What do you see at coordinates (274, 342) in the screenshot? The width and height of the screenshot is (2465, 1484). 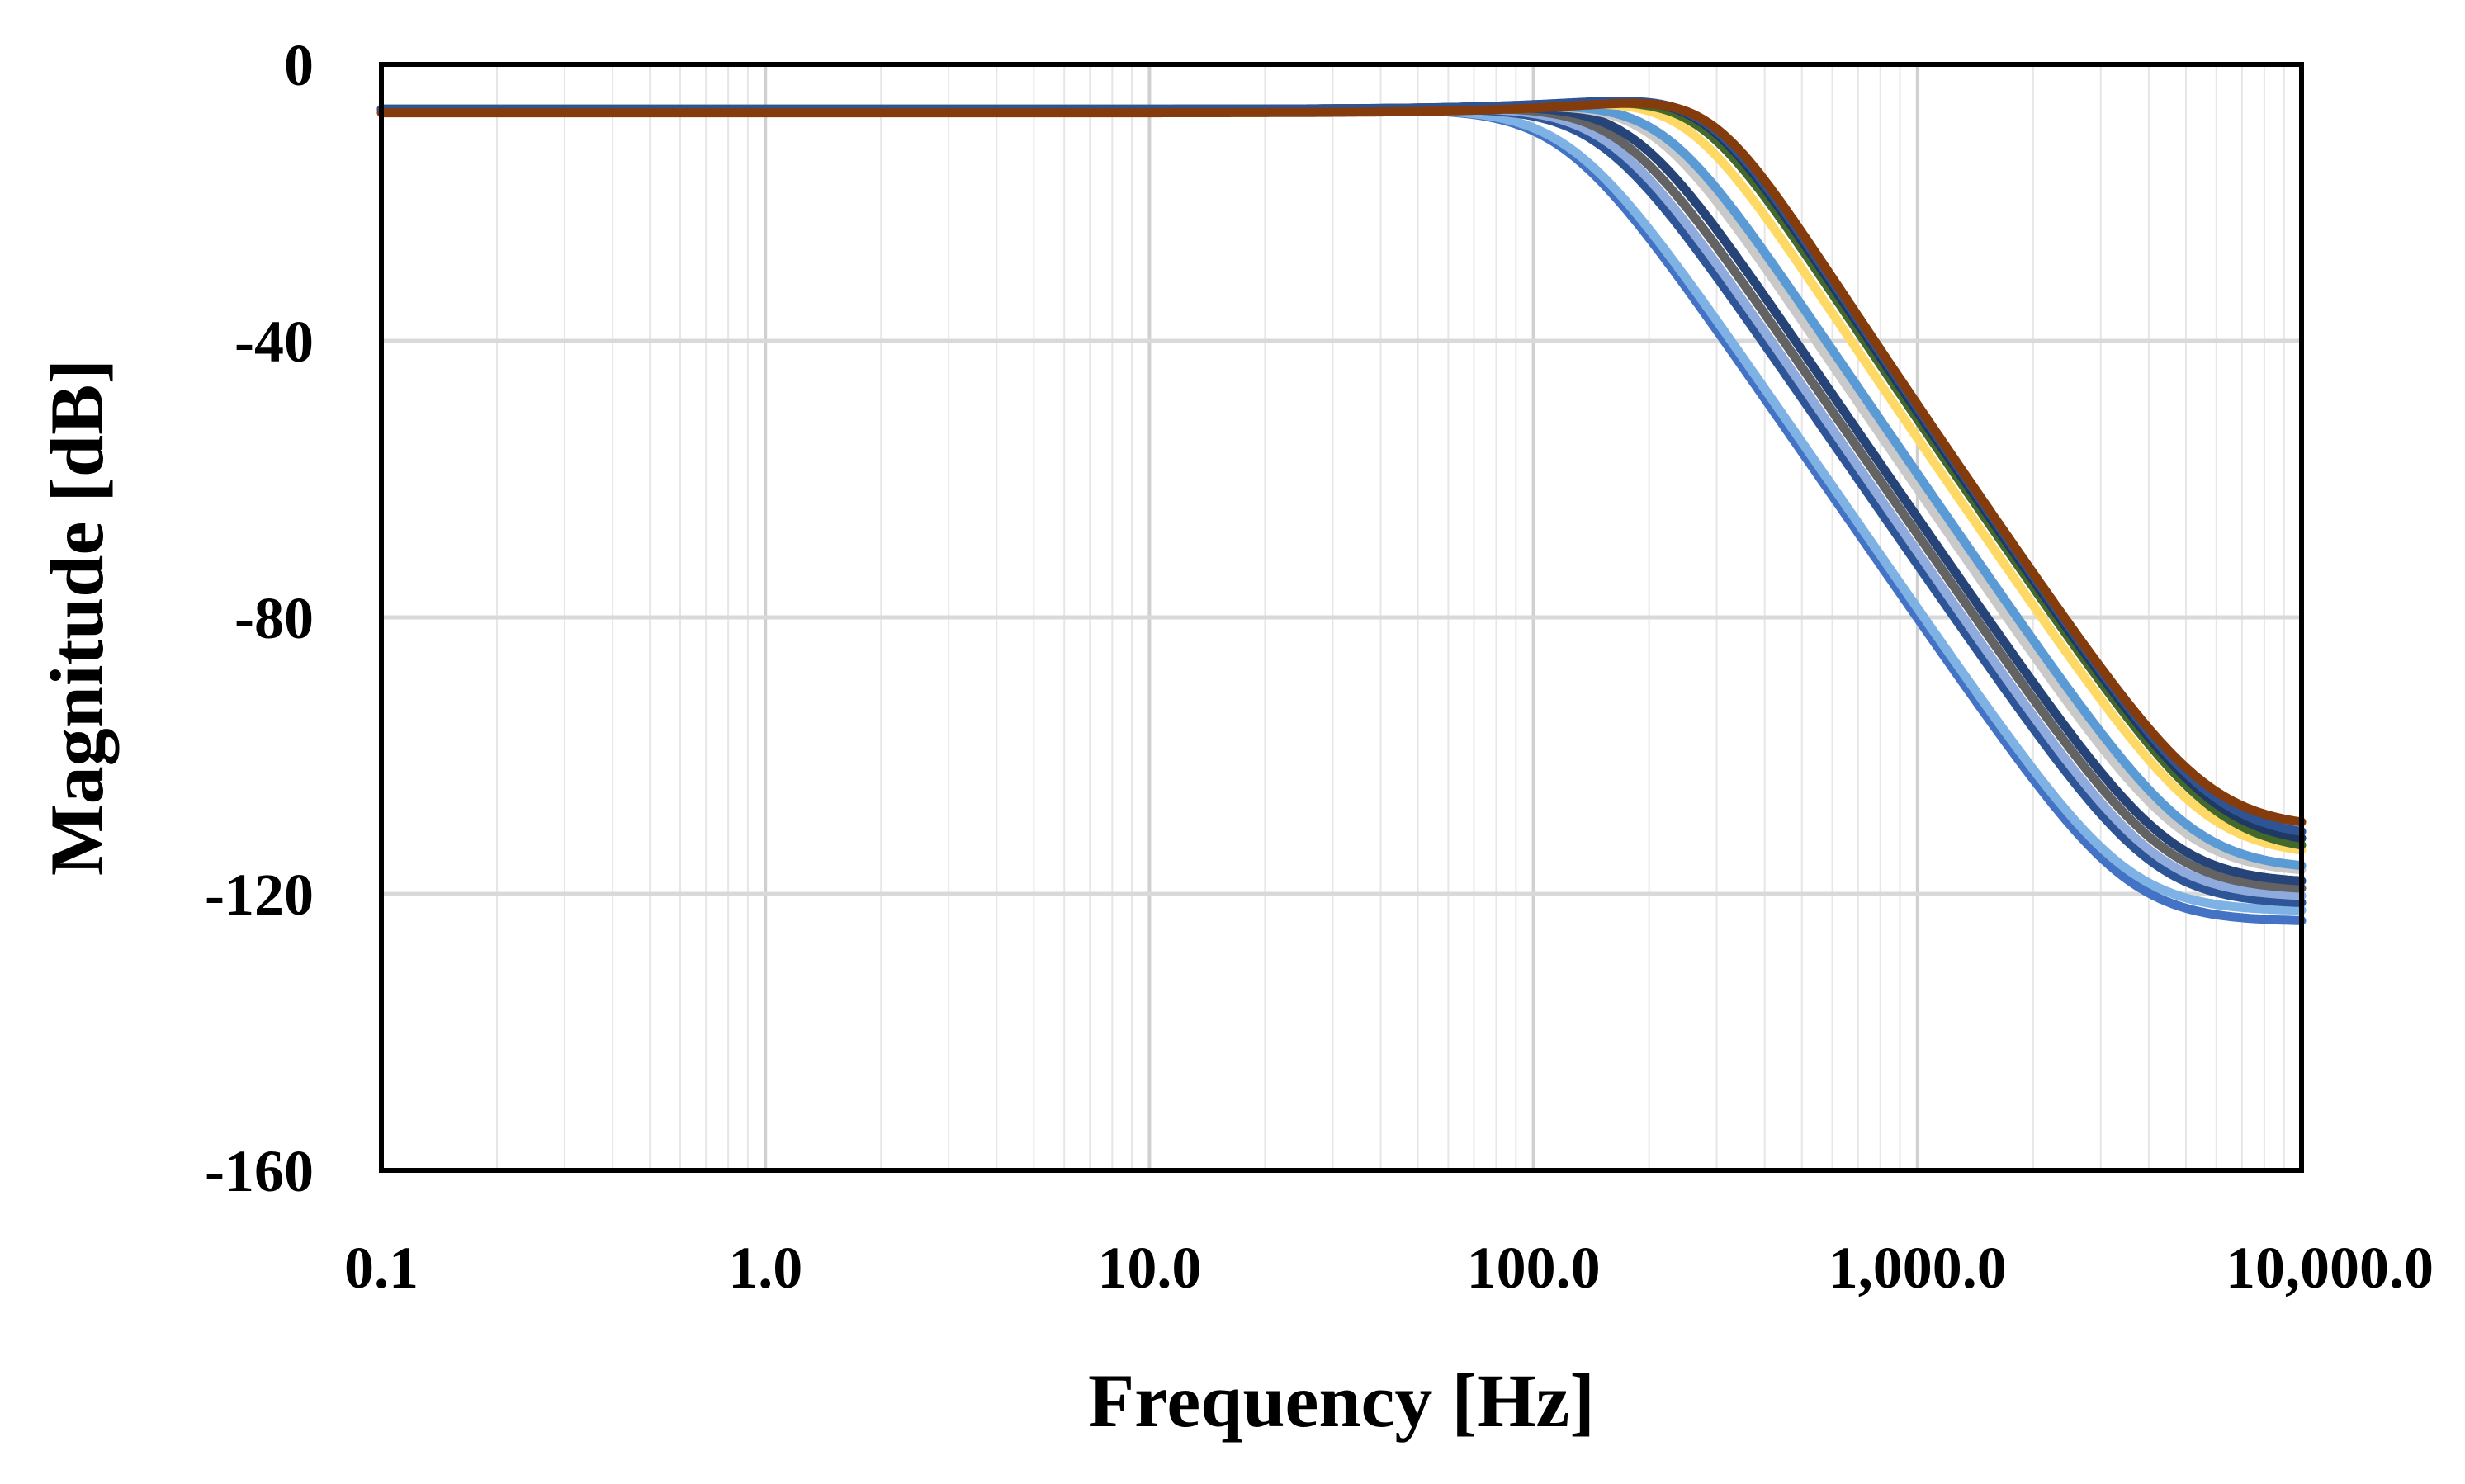 I see `y-tick-label: -40` at bounding box center [274, 342].